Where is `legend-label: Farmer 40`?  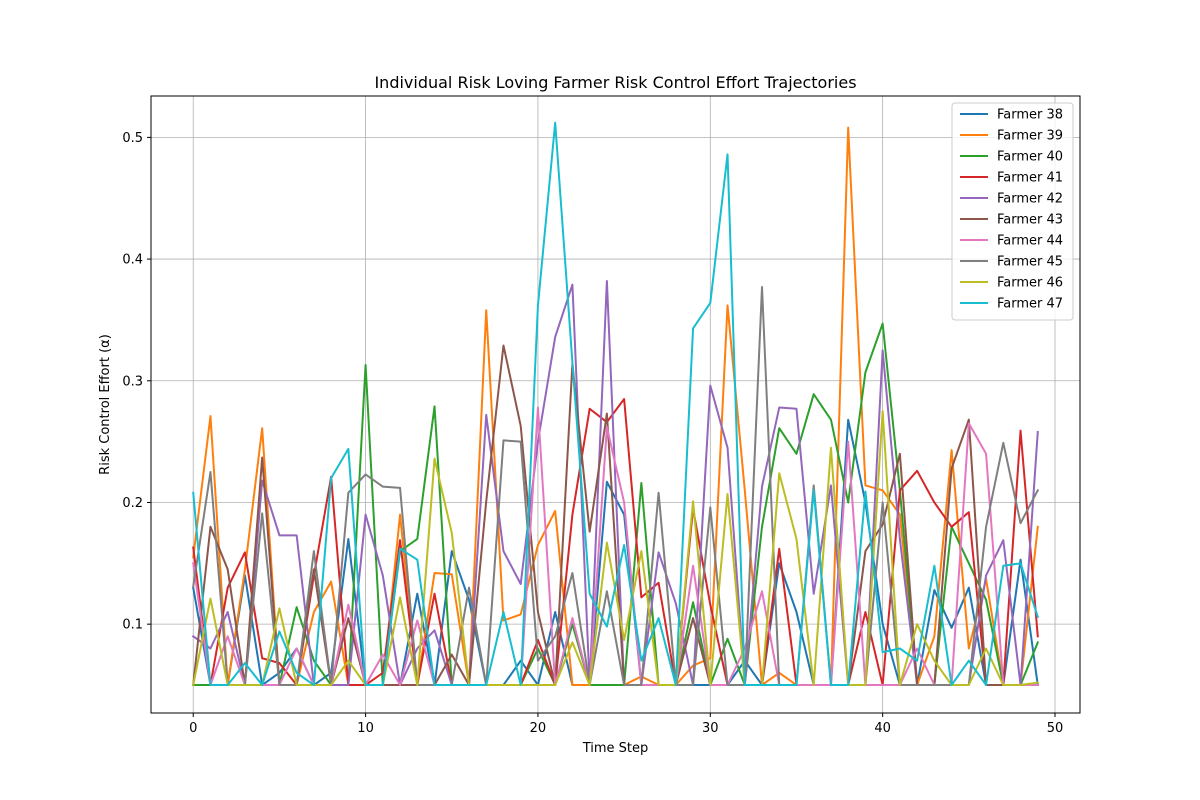 legend-label: Farmer 40 is located at coordinates (1030, 157).